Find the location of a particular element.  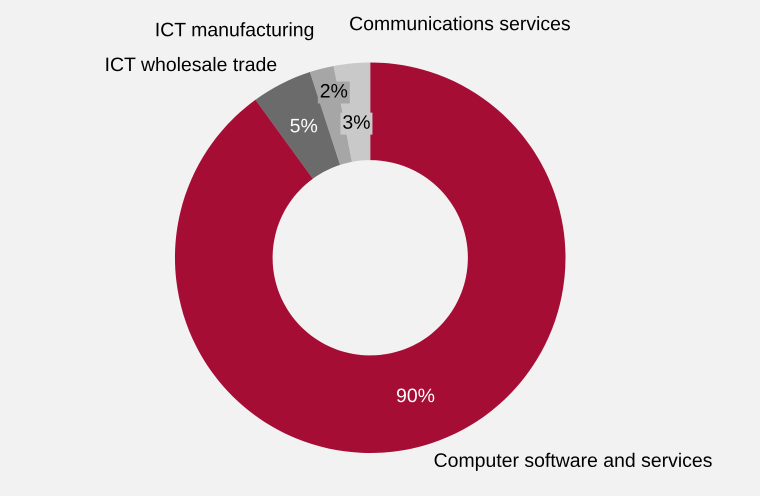

slice-label: ICT wholesale trade is located at coordinates (191, 64).